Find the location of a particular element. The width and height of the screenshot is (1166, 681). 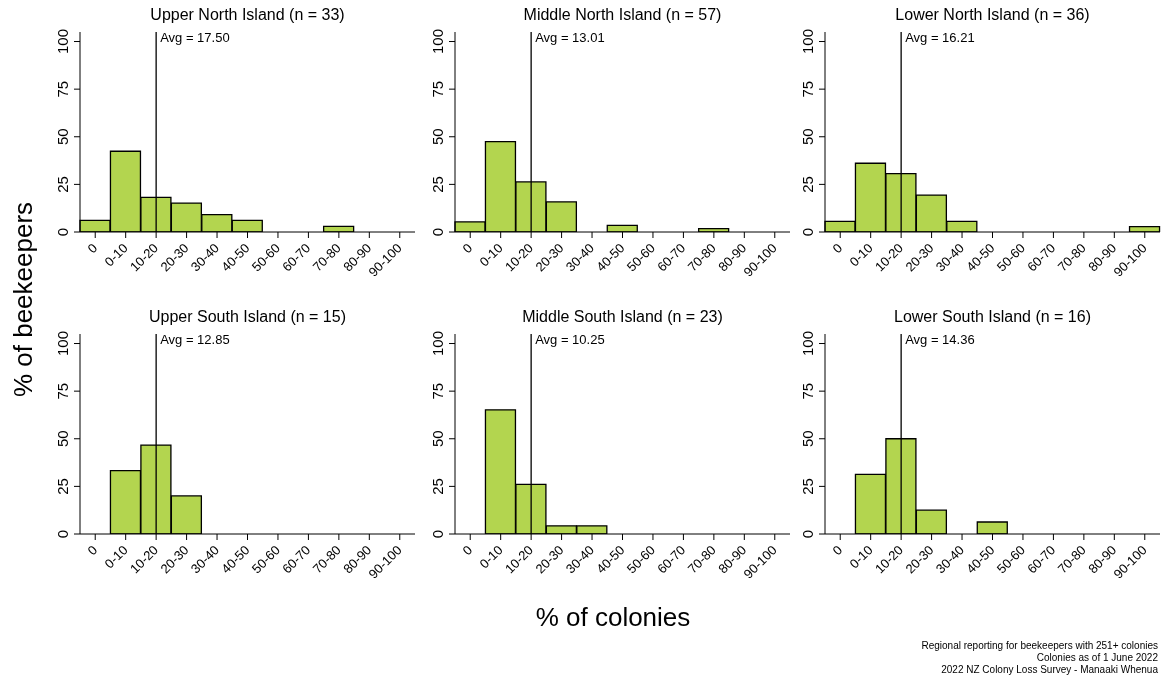

ref-line-label: Avg = 14.36 is located at coordinates (940, 339).